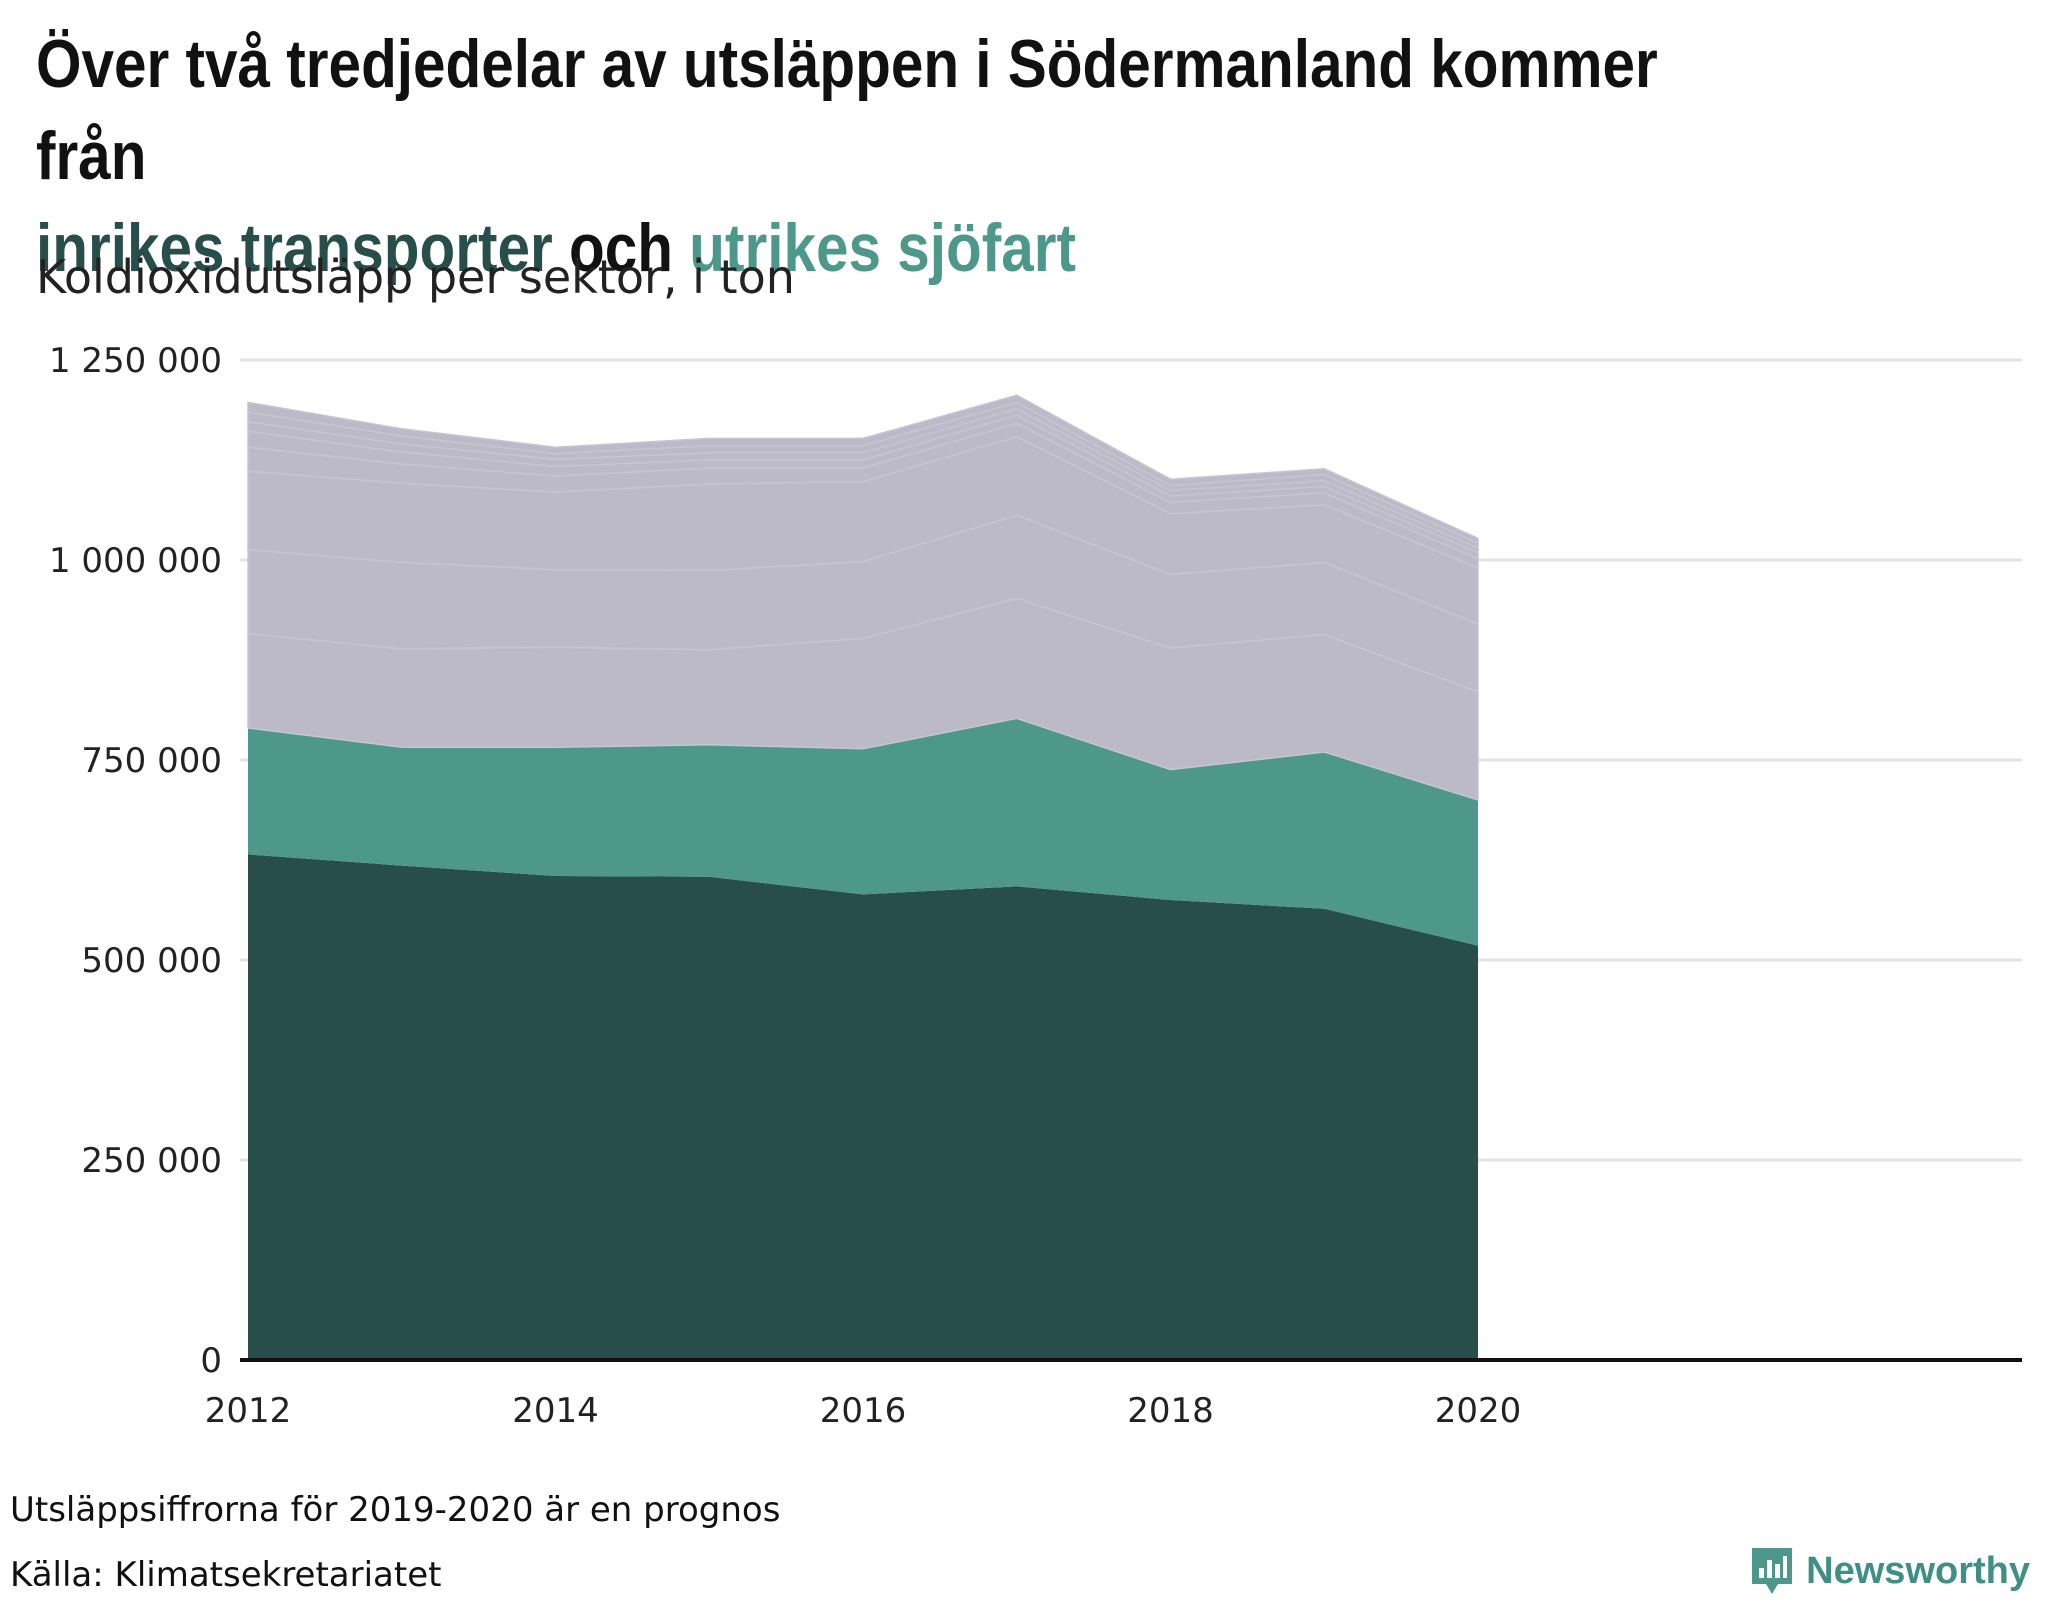 Image resolution: width=2048 pixels, height=1600 pixels. What do you see at coordinates (1478, 1411) in the screenshot?
I see `x-tick-label: 2020` at bounding box center [1478, 1411].